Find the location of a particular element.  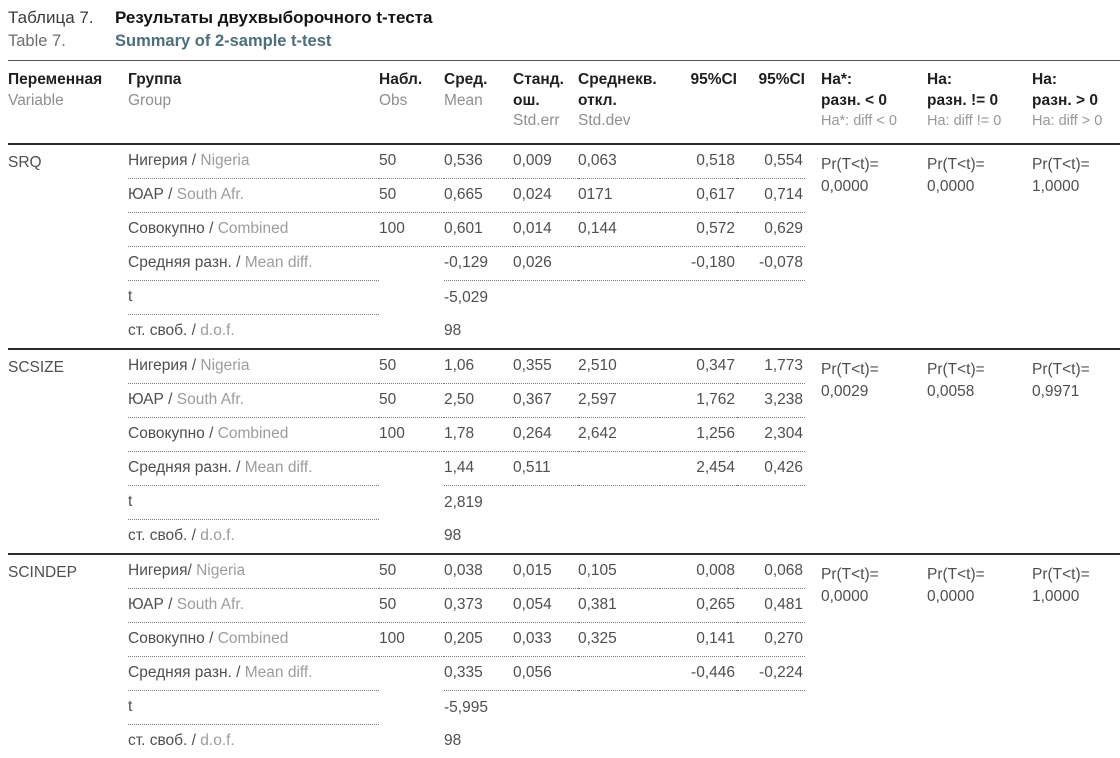

ci-lower-cell: 0,617 is located at coordinates (698, 195).